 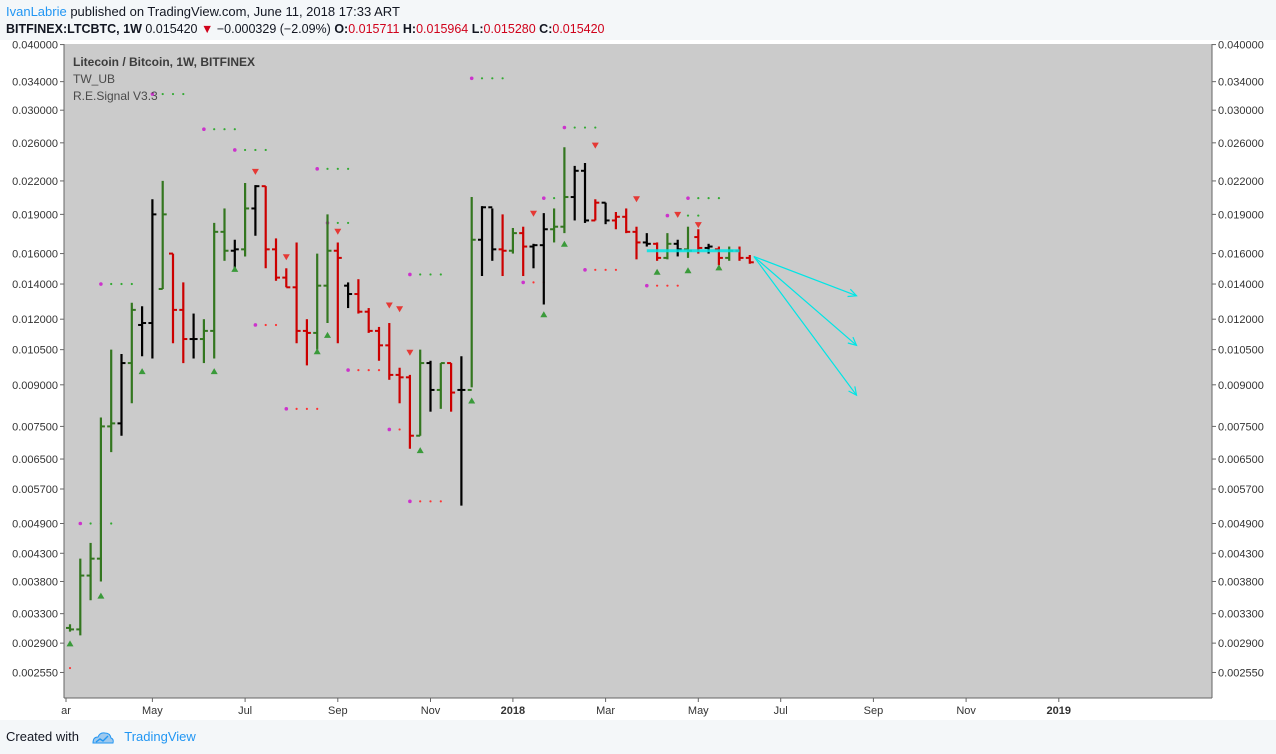 What do you see at coordinates (1241, 111) in the screenshot?
I see `y-tick-label-right: 0.030000` at bounding box center [1241, 111].